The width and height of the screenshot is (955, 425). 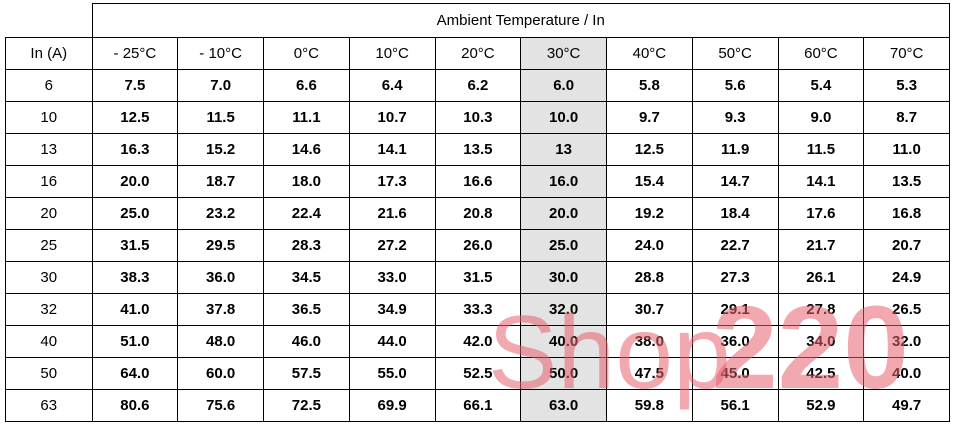 What do you see at coordinates (649, 213) in the screenshot?
I see `cell: 19.2` at bounding box center [649, 213].